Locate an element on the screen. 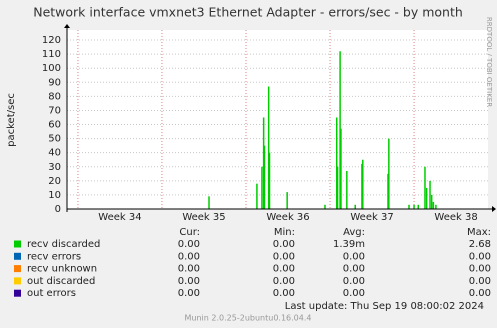 The image size is (497, 328). stats-header: Avg: is located at coordinates (354, 232).